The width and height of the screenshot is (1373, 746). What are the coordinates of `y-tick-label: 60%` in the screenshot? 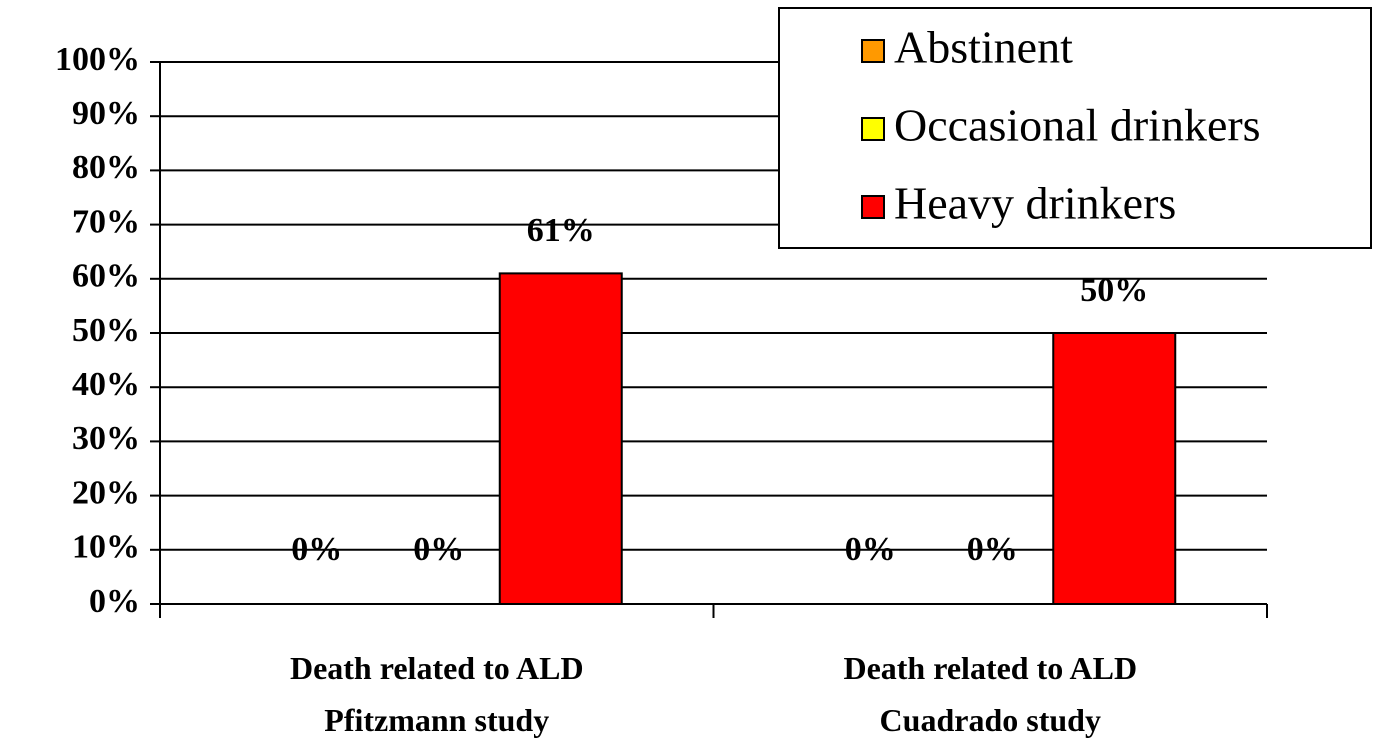 It's located at (106, 276).